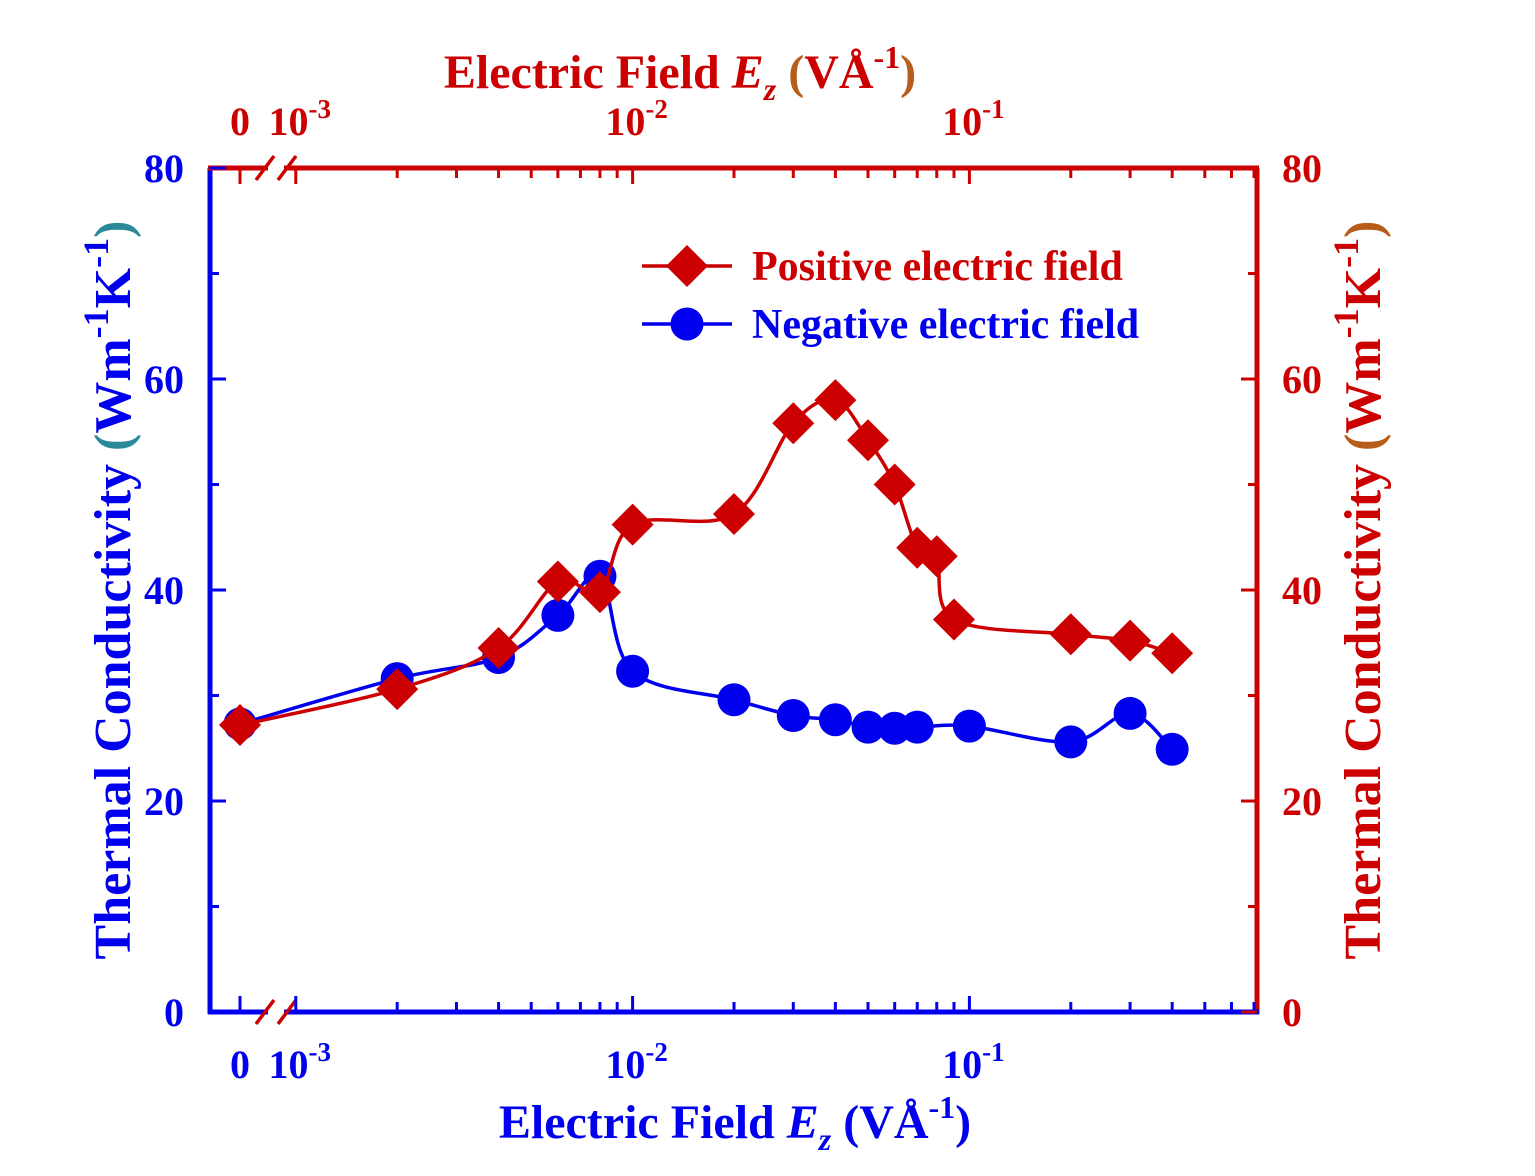 The image size is (1535, 1176). What do you see at coordinates (687, 324) in the screenshot?
I see `legend-negative-marker` at bounding box center [687, 324].